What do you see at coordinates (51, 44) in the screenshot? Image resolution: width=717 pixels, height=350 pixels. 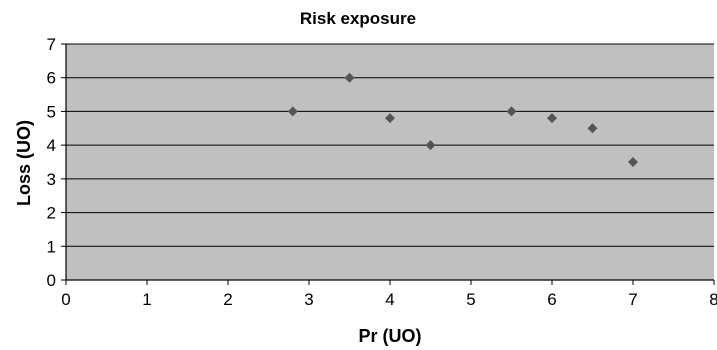 I see `y-tick-label: 7` at bounding box center [51, 44].